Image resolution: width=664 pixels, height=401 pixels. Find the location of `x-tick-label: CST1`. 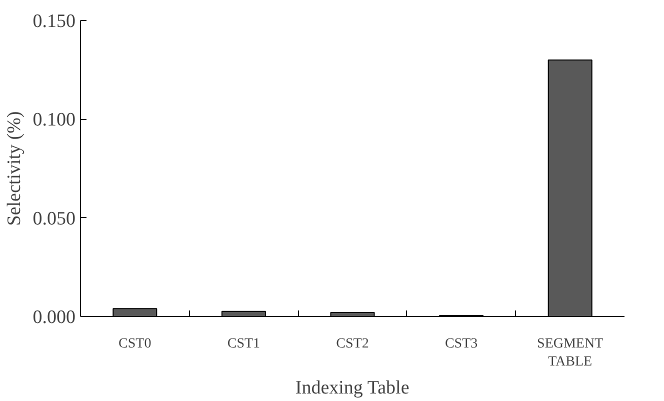

x-tick-label: CST1 is located at coordinates (243, 344).